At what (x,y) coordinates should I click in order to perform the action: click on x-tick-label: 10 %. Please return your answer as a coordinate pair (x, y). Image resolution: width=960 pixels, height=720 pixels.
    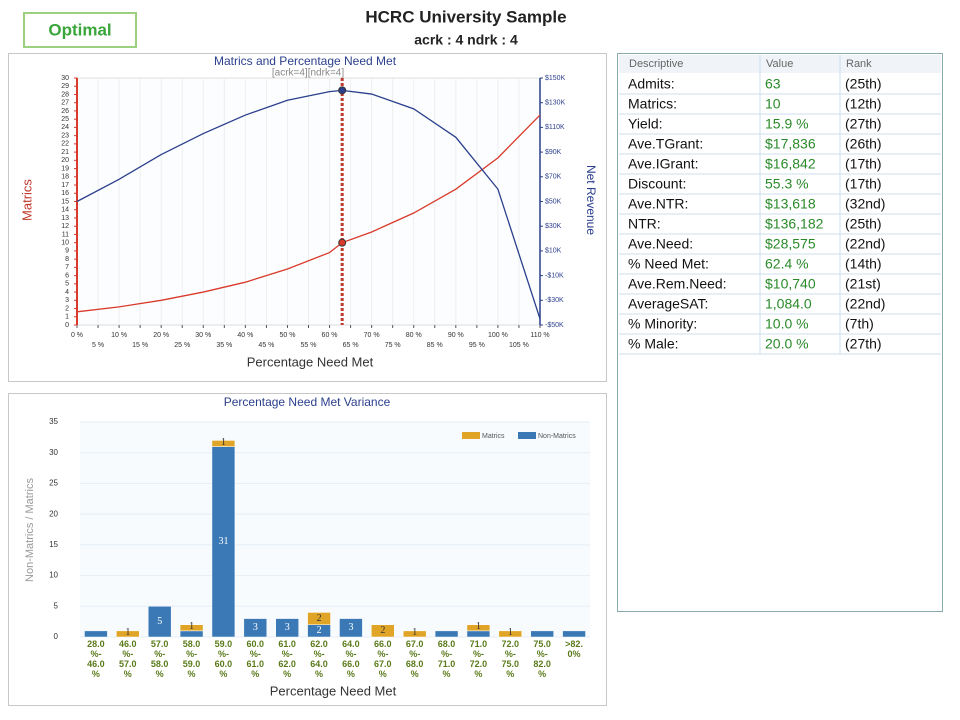
    Looking at the image, I should click on (119, 335).